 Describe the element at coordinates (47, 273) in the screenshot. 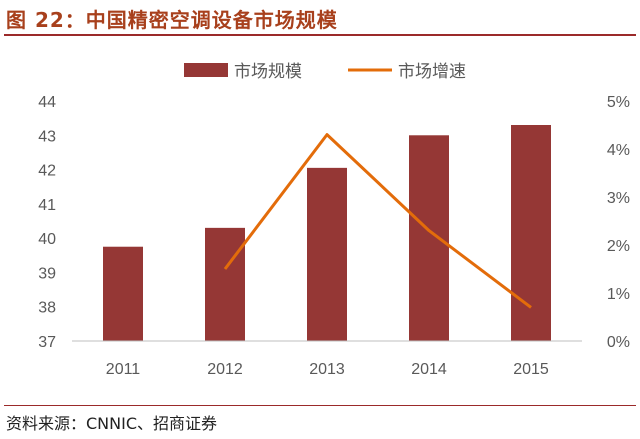

I see `left-axis-tick-label: 39` at that location.